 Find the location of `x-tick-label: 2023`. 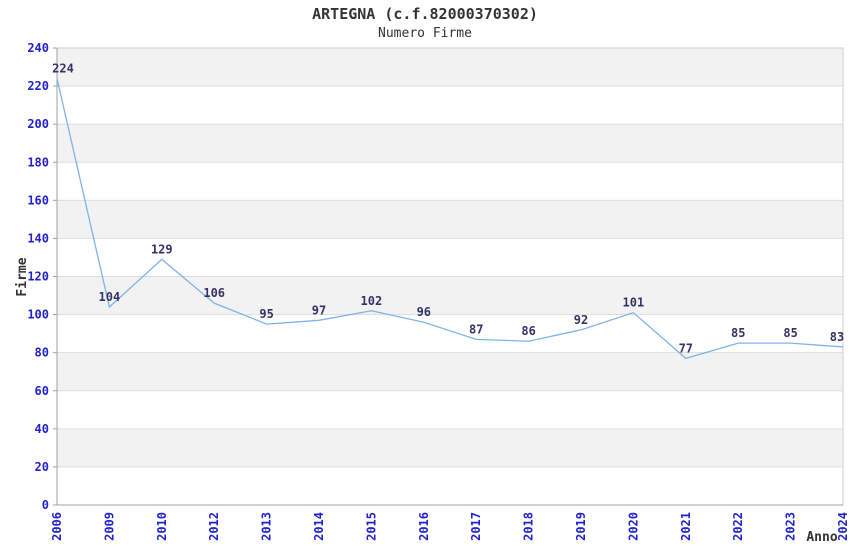

x-tick-label: 2023 is located at coordinates (791, 526).